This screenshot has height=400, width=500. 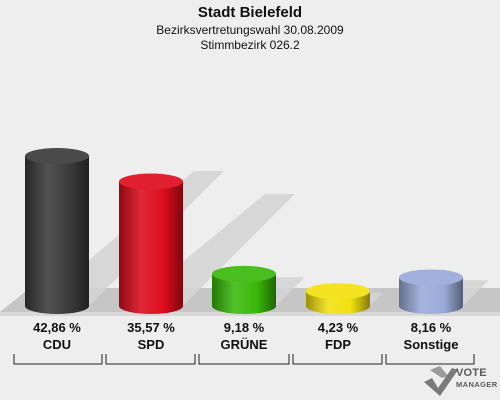 I want to click on chart-subtitle: Bezirksvertretungswahl 30.08.2009, so click(x=250, y=30).